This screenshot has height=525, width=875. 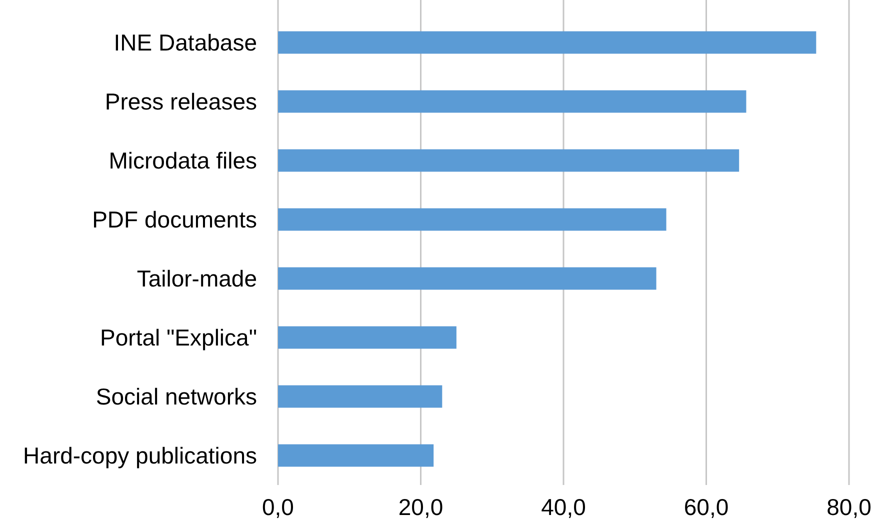 What do you see at coordinates (706, 507) in the screenshot?
I see `x-tick-label: 60,0` at bounding box center [706, 507].